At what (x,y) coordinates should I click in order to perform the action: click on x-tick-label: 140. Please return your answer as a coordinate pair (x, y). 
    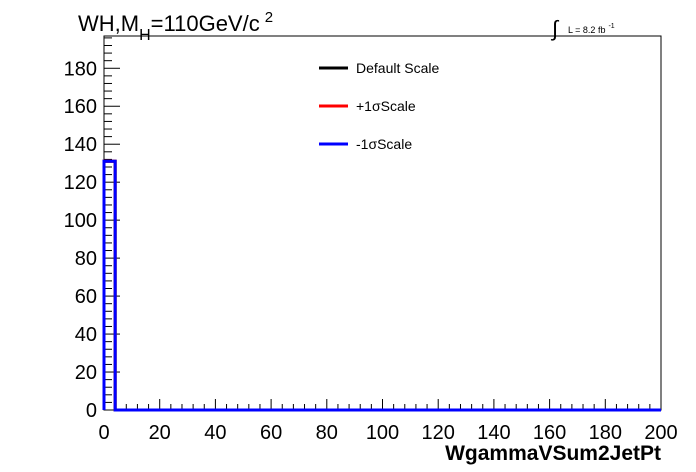
    Looking at the image, I should click on (493, 433).